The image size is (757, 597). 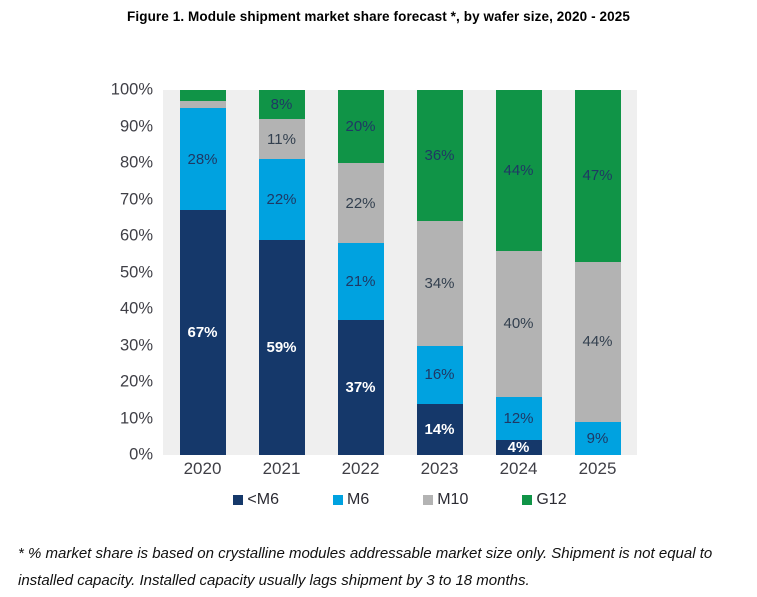 I want to click on bar-column-2020: 67% 28%, so click(x=202, y=272).